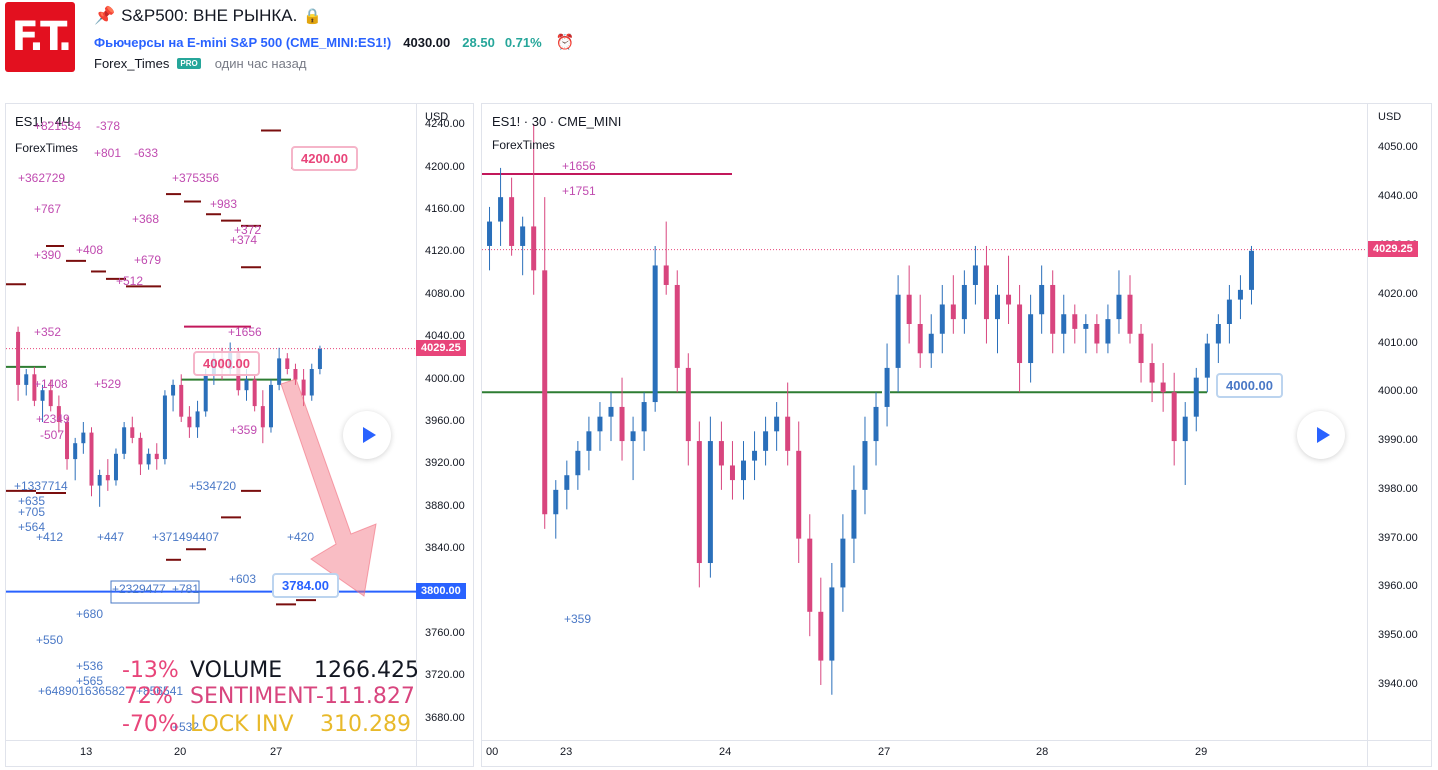 This screenshot has height=770, width=1438. Describe the element at coordinates (90, 250) in the screenshot. I see `level-label-purple: +408` at that location.